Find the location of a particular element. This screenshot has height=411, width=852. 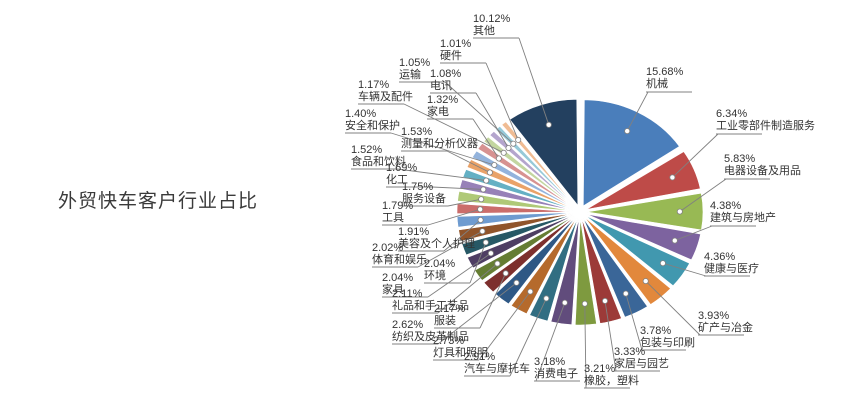

slice-label: 1.52% 食品和饮料 is located at coordinates (378, 156).